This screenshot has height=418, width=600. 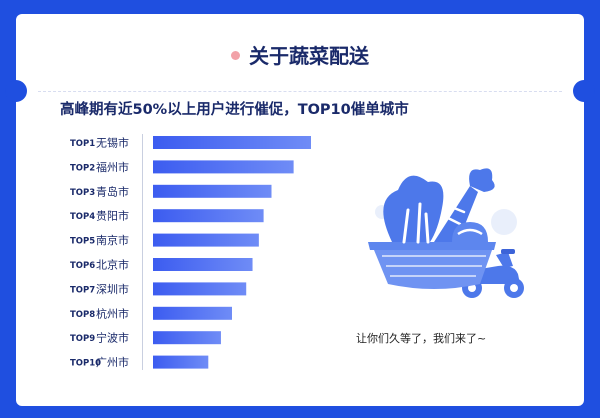 I want to click on card-notch-left, so click(x=16, y=91).